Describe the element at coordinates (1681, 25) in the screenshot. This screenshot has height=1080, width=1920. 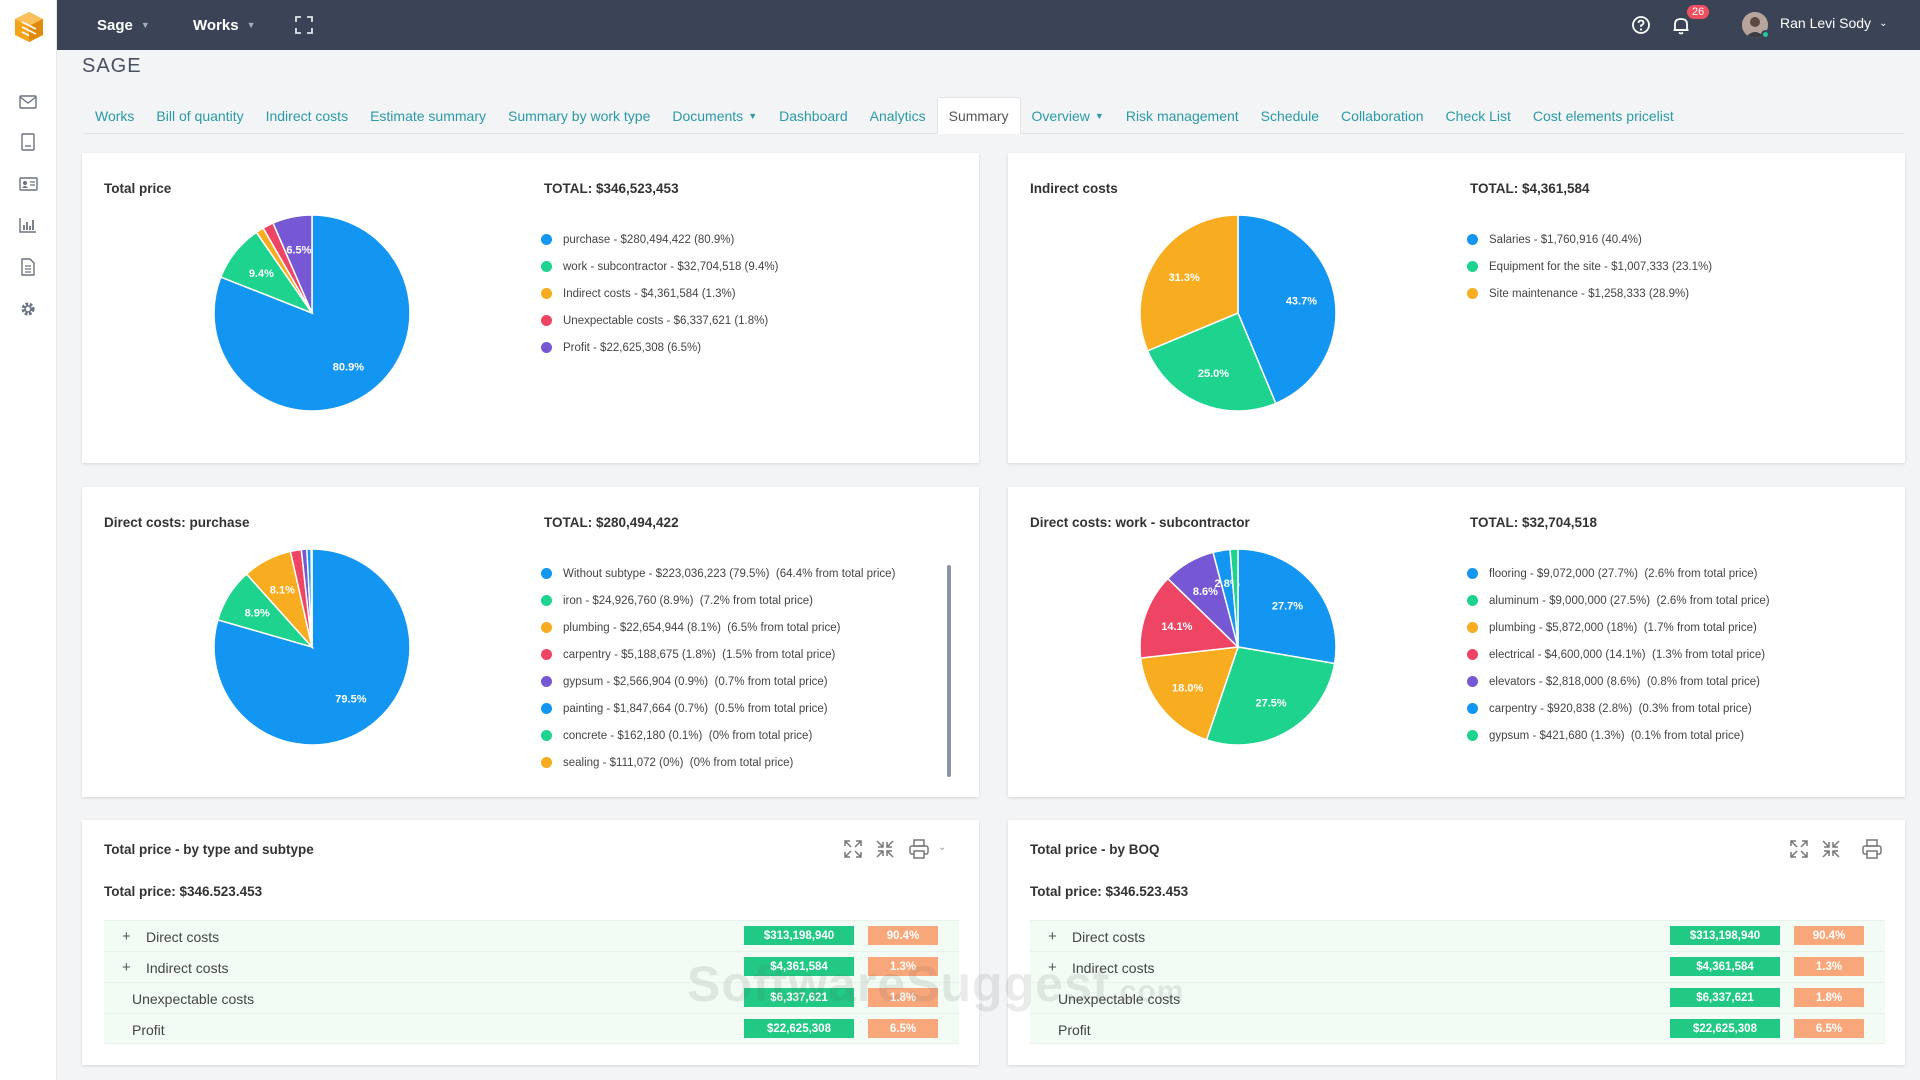
I see `bell-icon` at that location.